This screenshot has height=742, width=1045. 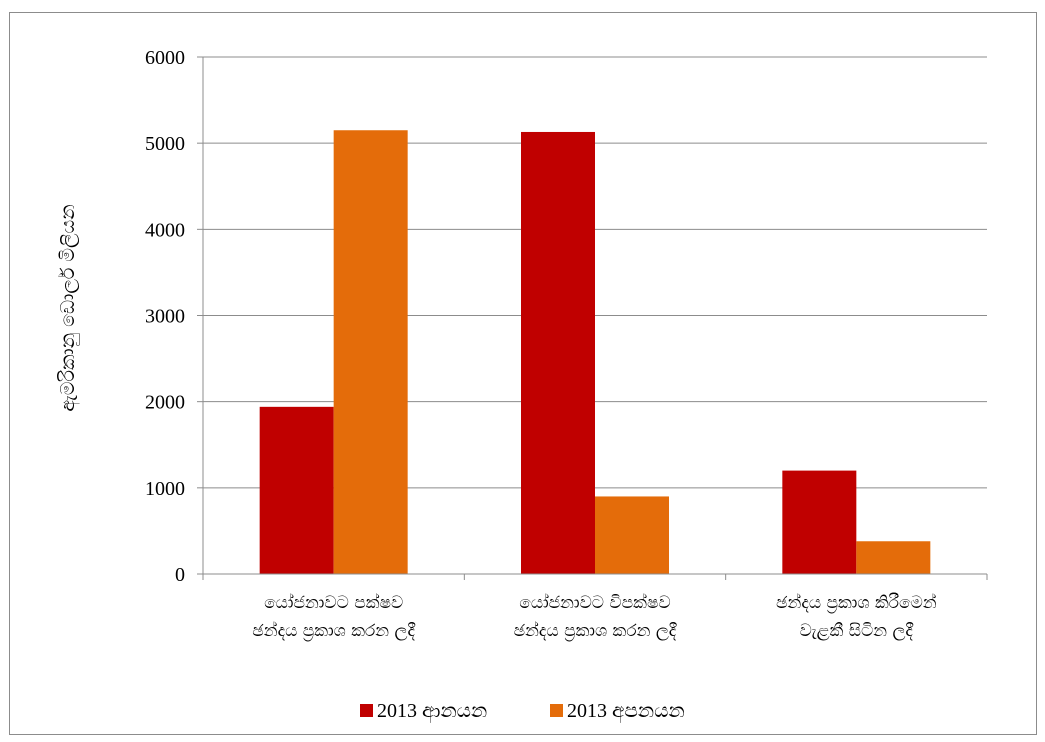 I want to click on x-category-label-line: යෝජනාවට විපක්ෂව, so click(x=594, y=603).